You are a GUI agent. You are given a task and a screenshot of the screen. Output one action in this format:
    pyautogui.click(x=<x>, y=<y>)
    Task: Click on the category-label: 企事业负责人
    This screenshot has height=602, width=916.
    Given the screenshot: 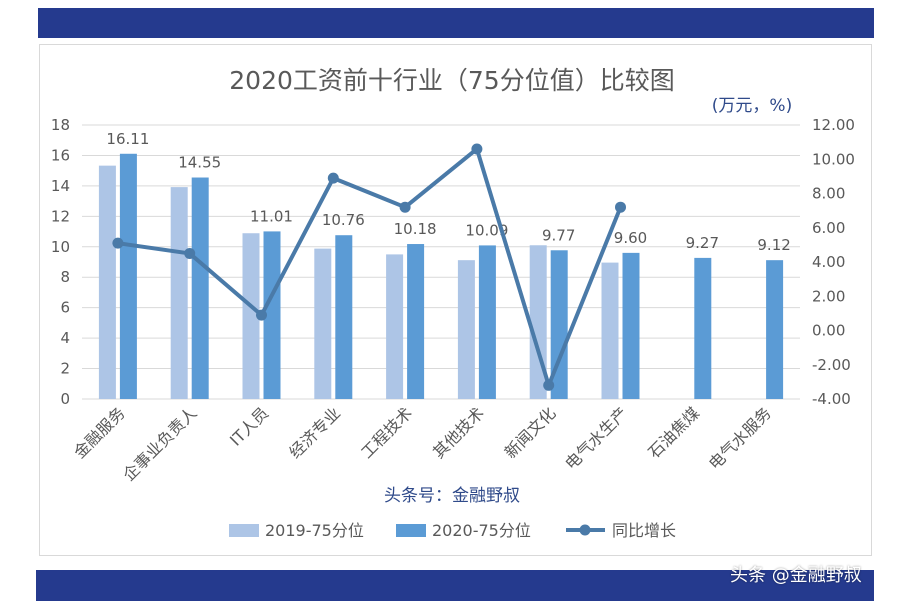 What is the action you would take?
    pyautogui.click(x=159, y=443)
    